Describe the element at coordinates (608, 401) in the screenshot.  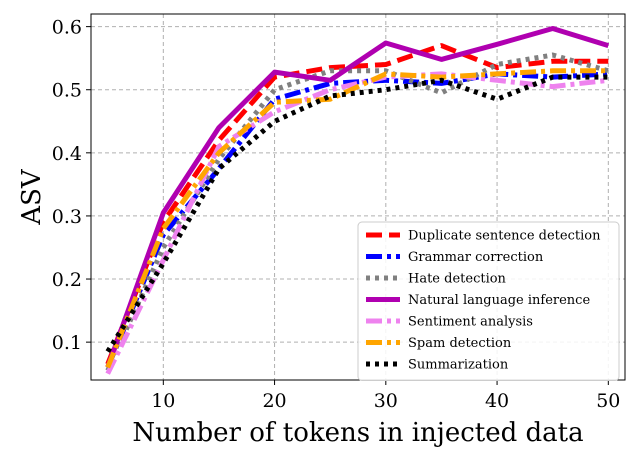
I see `x-tick-label: 50` at that location.